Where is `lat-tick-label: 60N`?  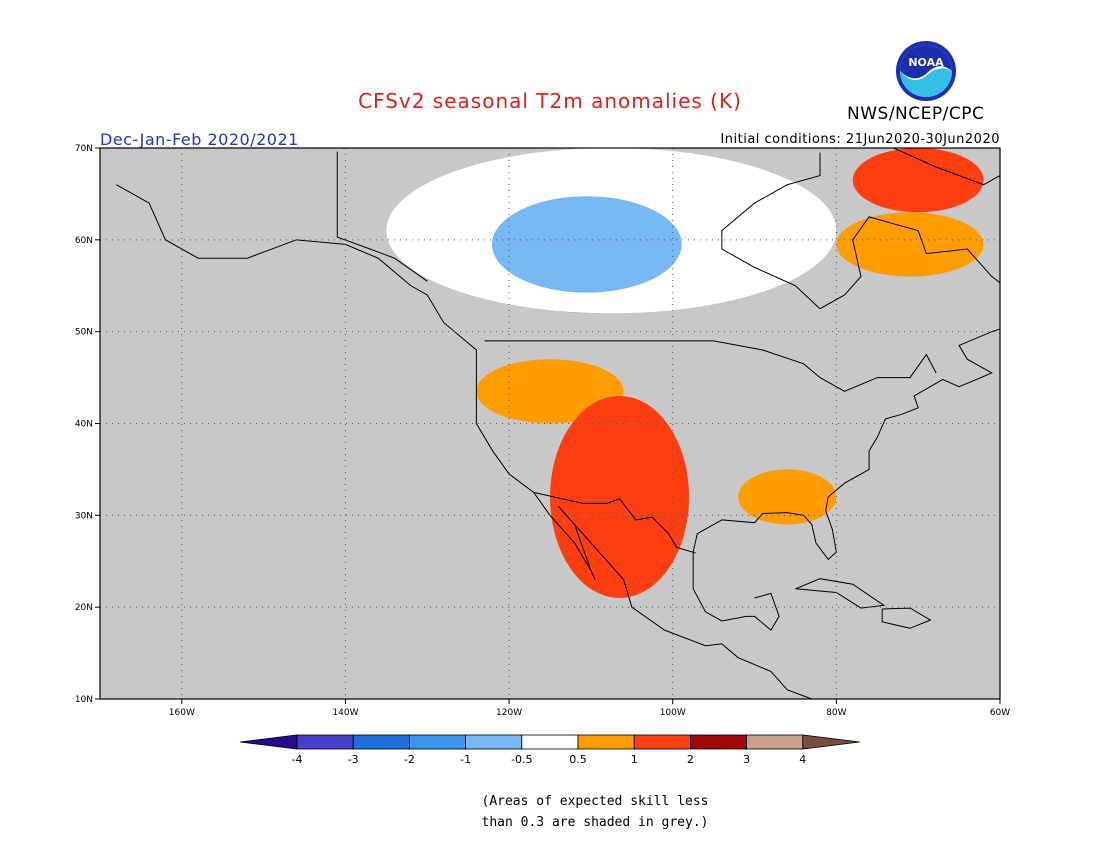
lat-tick-label: 60N is located at coordinates (84, 241).